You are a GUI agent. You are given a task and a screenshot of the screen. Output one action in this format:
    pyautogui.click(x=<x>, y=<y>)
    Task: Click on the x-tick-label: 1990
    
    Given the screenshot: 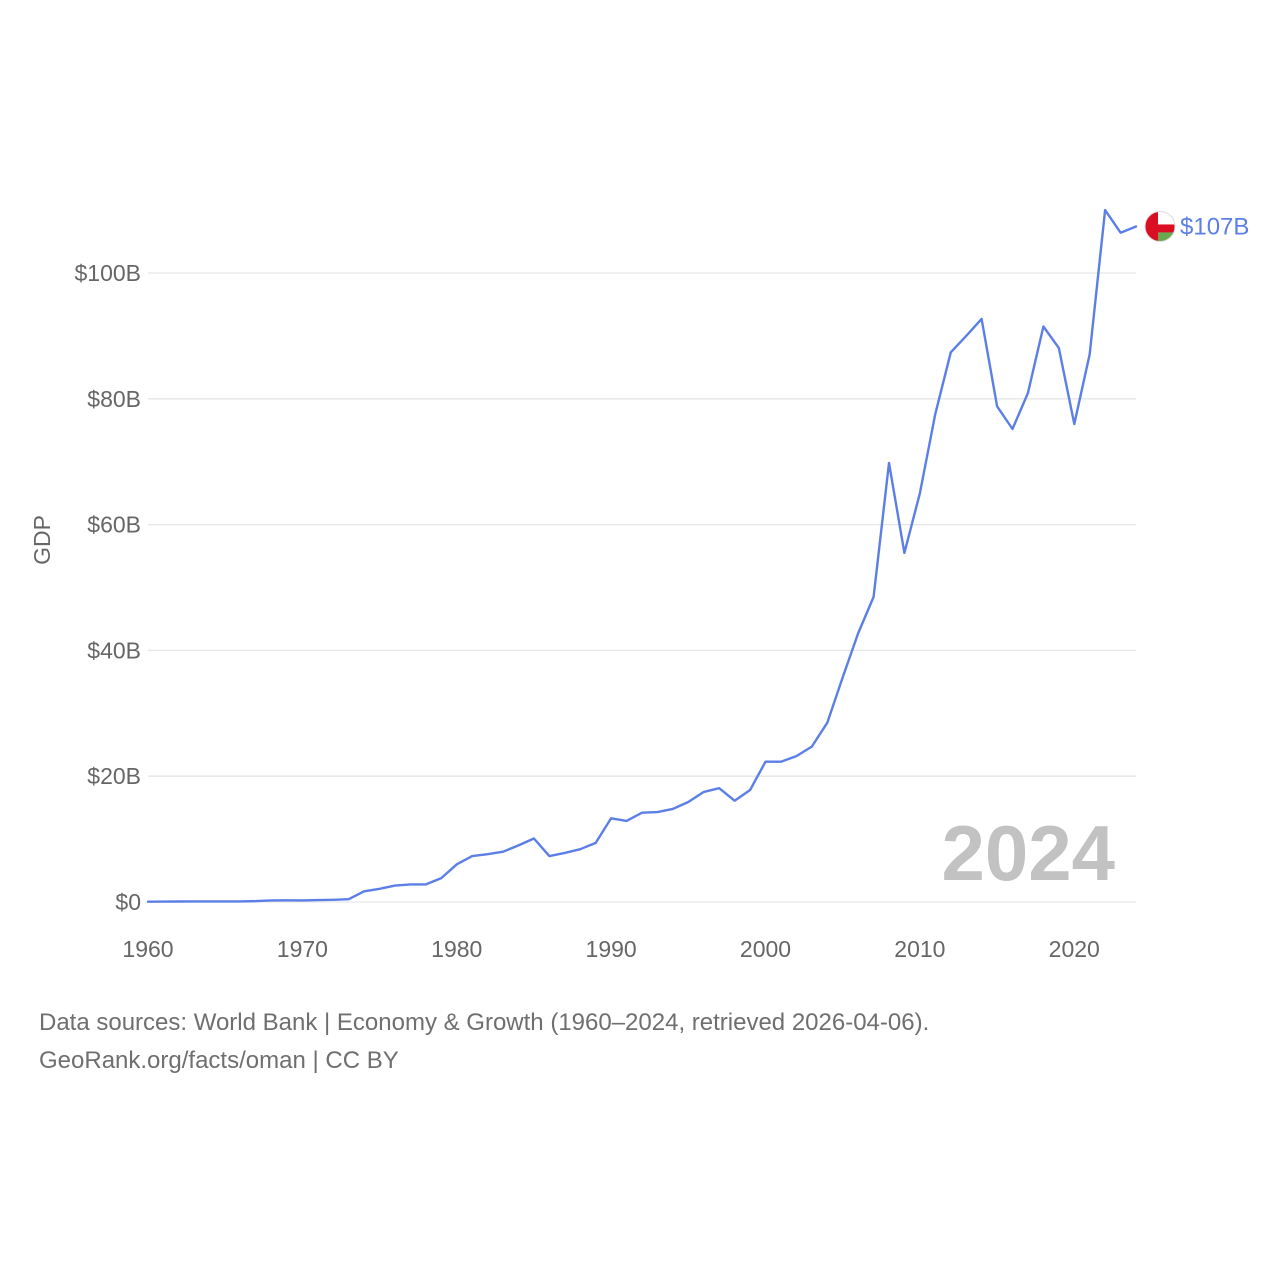 What is the action you would take?
    pyautogui.click(x=611, y=949)
    